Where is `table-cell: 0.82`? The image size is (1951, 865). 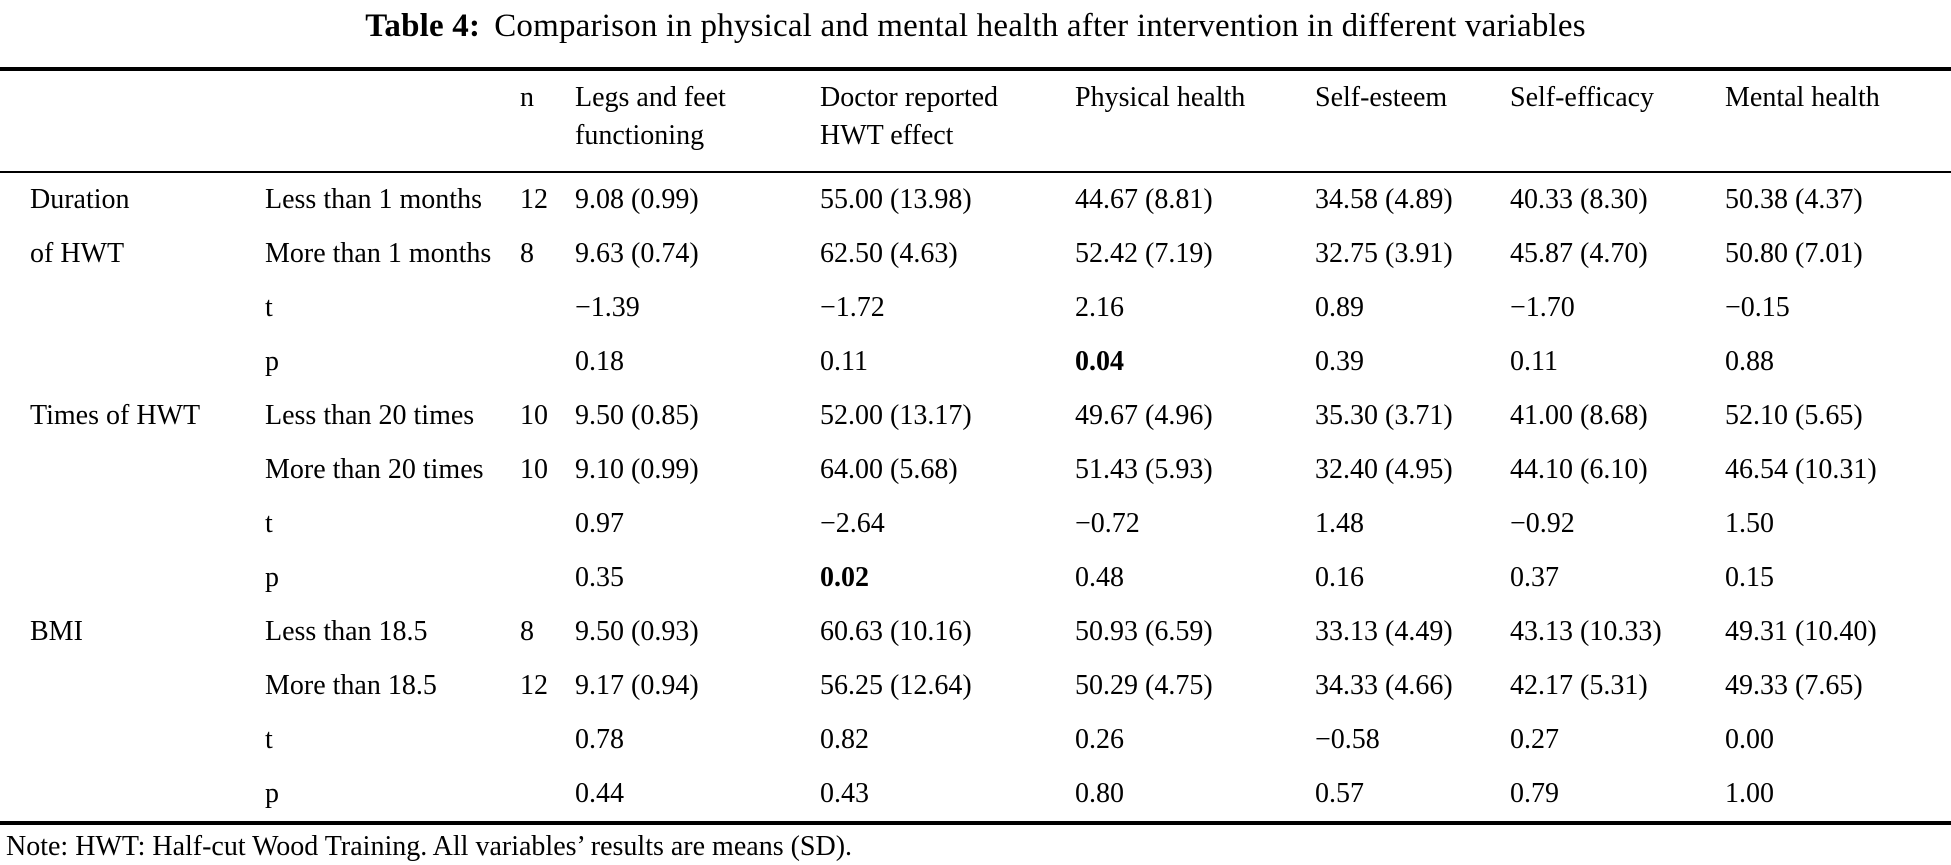
table-cell: 0.82 is located at coordinates (844, 739).